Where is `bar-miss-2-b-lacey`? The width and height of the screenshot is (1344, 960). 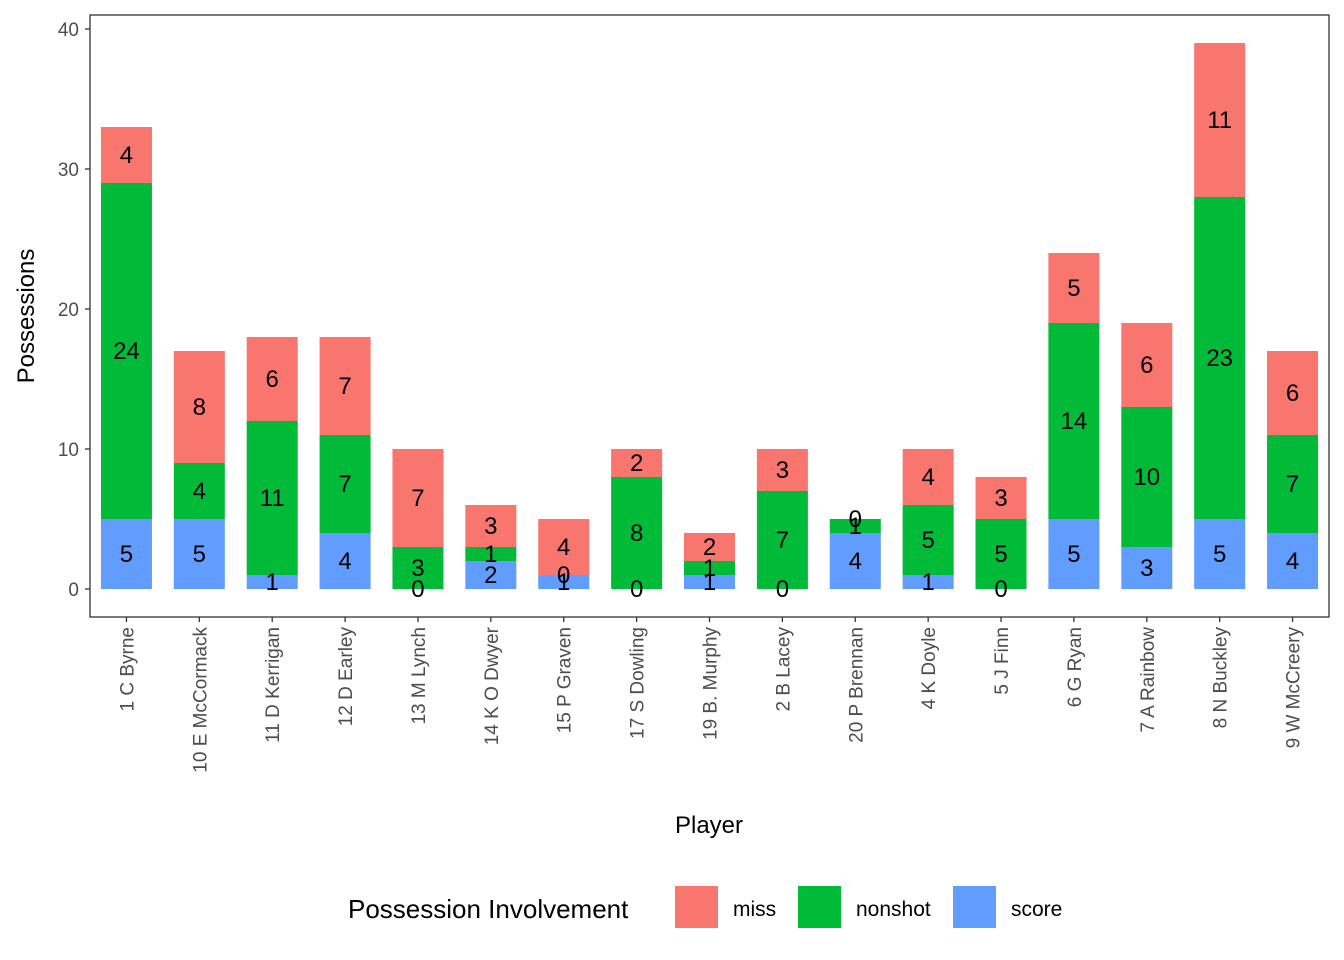 bar-miss-2-b-lacey is located at coordinates (782, 470).